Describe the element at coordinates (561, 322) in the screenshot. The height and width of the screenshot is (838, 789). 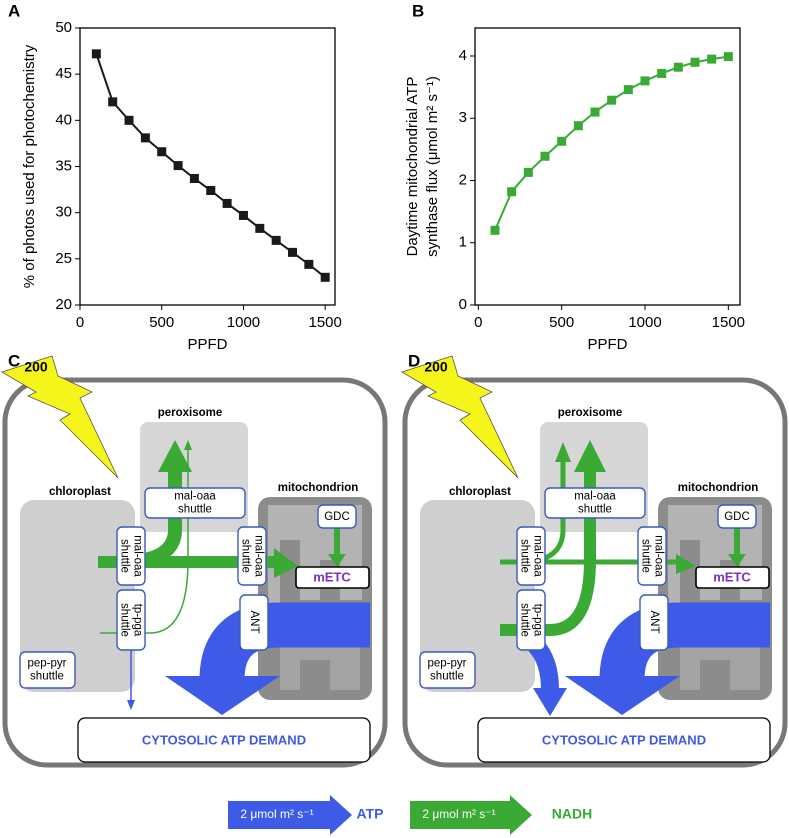
I see `x-tick-label: 500` at that location.